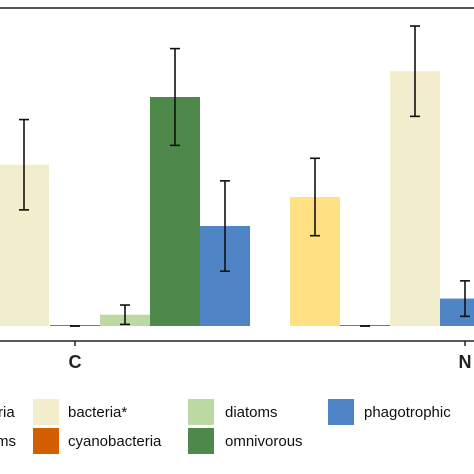 The width and height of the screenshot is (474, 474). Describe the element at coordinates (115, 441) in the screenshot. I see `legend-label-cyanobacteria: cyanobacteria` at that location.